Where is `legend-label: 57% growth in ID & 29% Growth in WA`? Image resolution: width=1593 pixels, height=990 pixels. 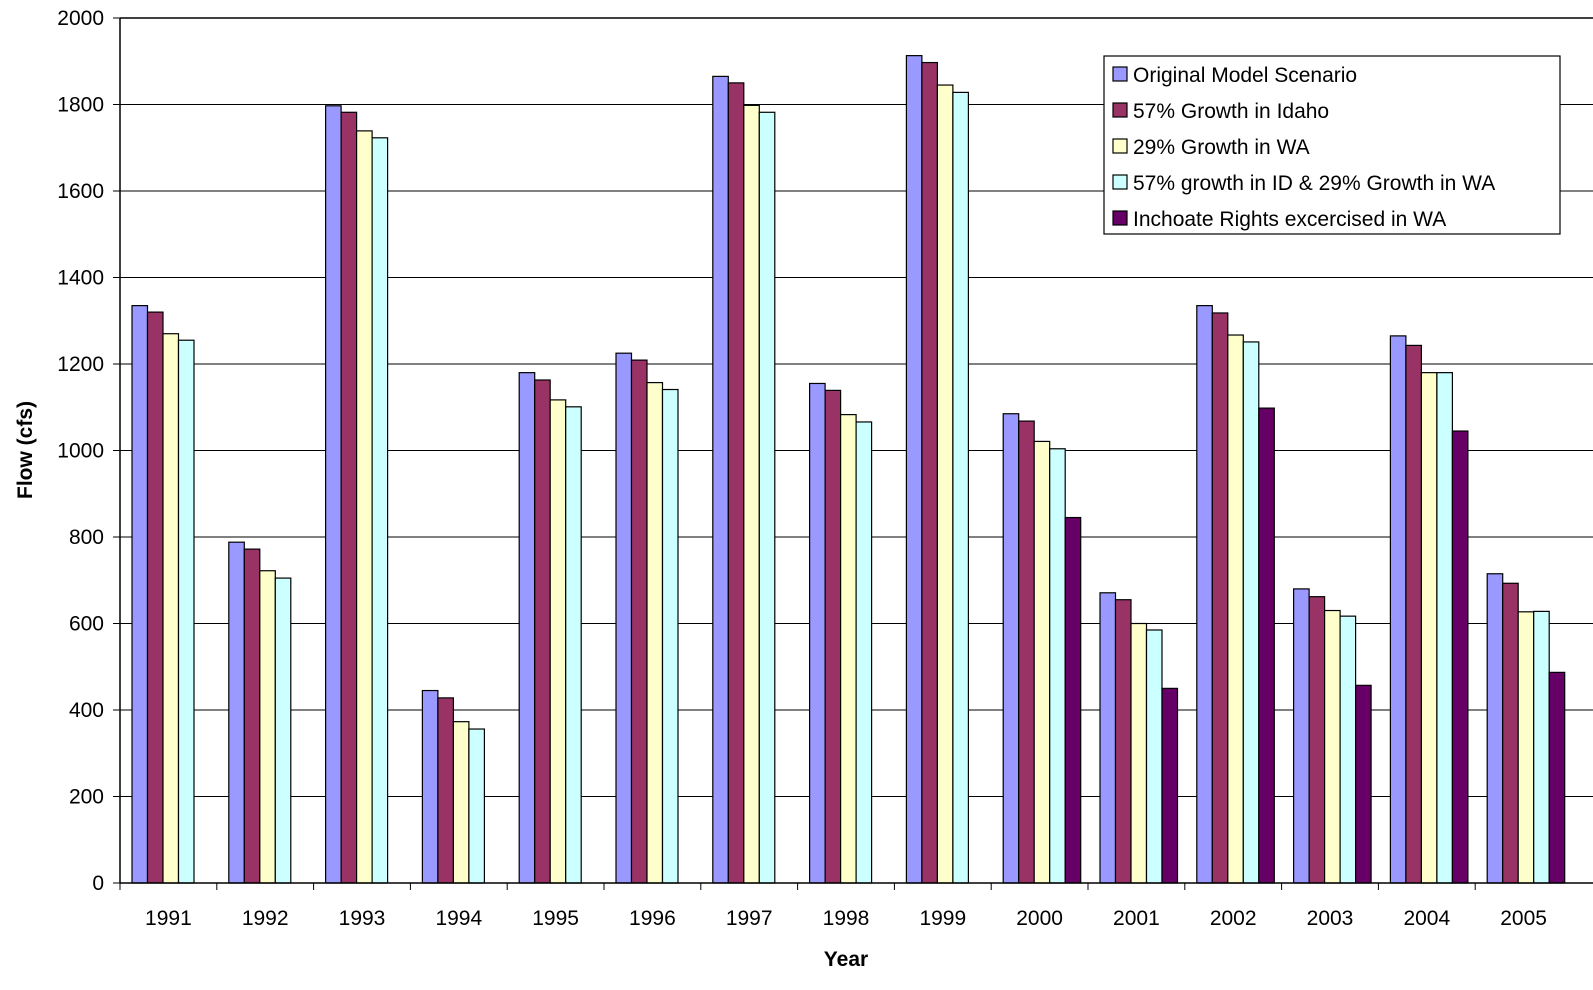 legend-label: 57% growth in ID & 29% Growth in WA is located at coordinates (1314, 183).